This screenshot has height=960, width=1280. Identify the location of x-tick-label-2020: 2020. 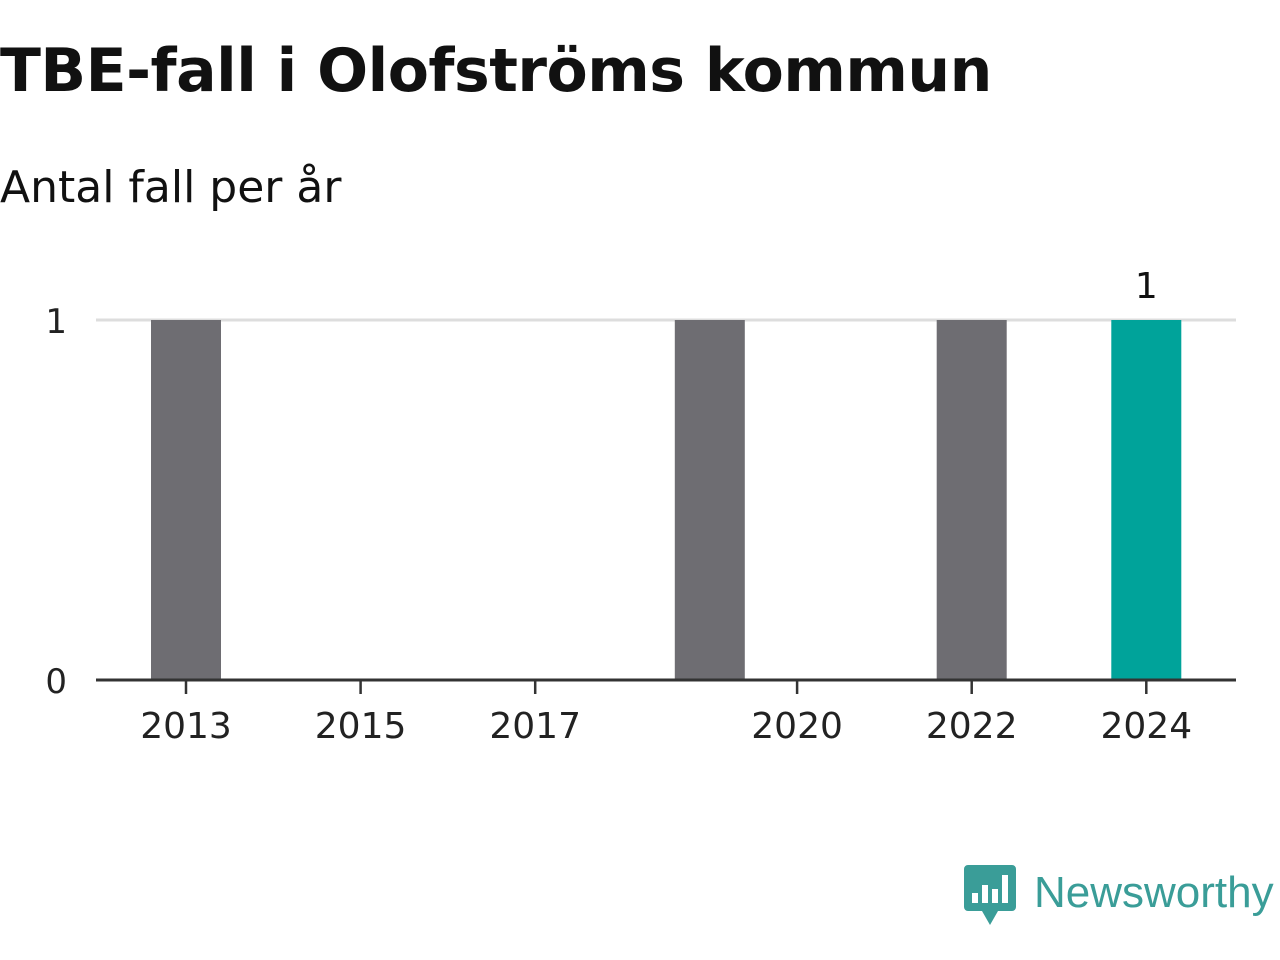
(797, 726).